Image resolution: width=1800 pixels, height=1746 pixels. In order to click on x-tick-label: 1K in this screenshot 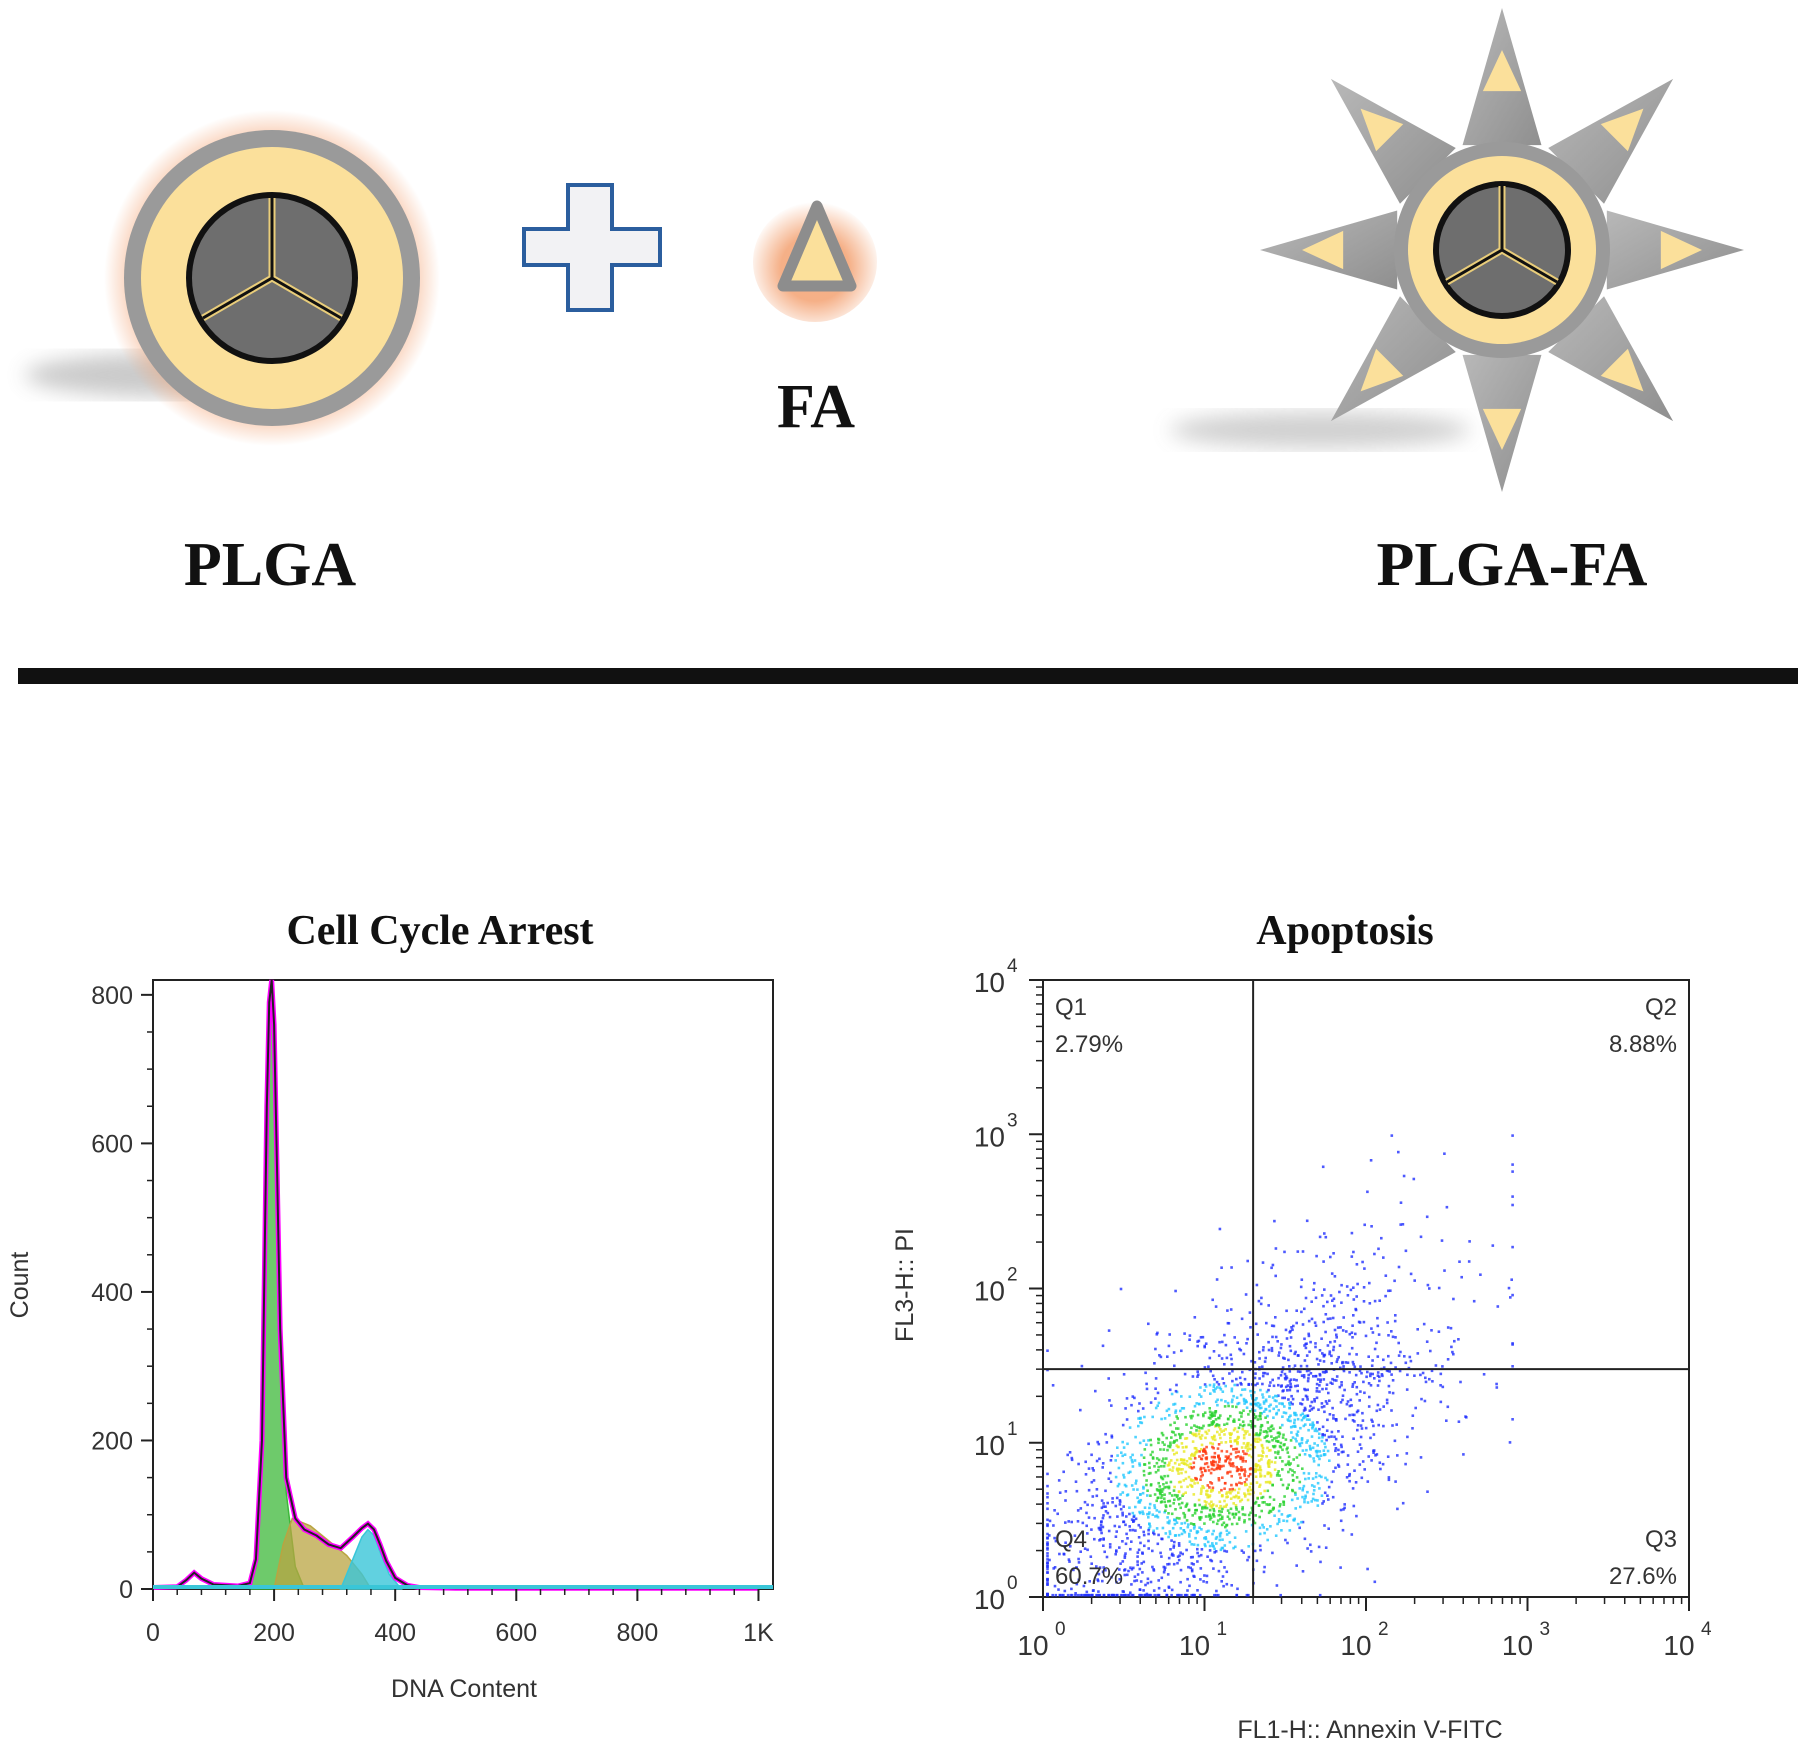, I will do `click(758, 1633)`.